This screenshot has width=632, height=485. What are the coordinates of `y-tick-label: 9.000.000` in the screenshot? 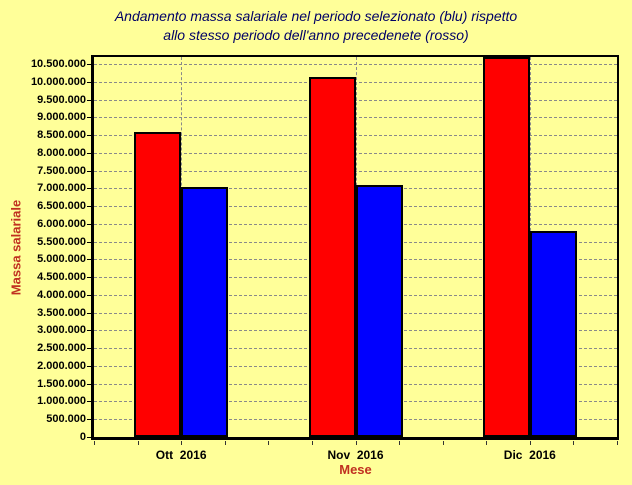 It's located at (61, 117).